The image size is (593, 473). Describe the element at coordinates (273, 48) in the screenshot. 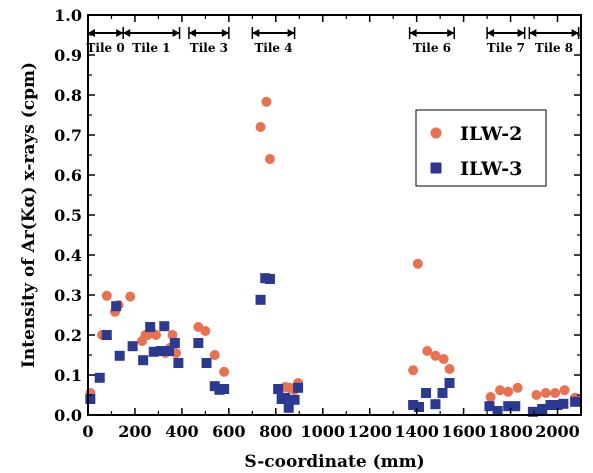

I see `tile-label: Tile 4` at that location.